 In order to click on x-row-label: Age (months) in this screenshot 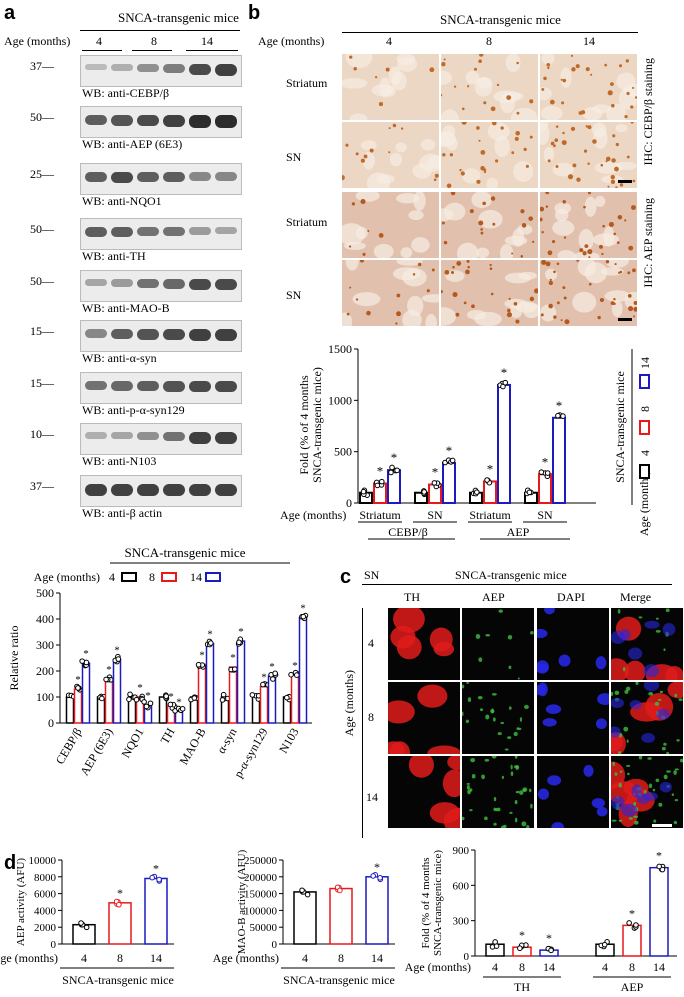, I will do `click(313, 515)`.